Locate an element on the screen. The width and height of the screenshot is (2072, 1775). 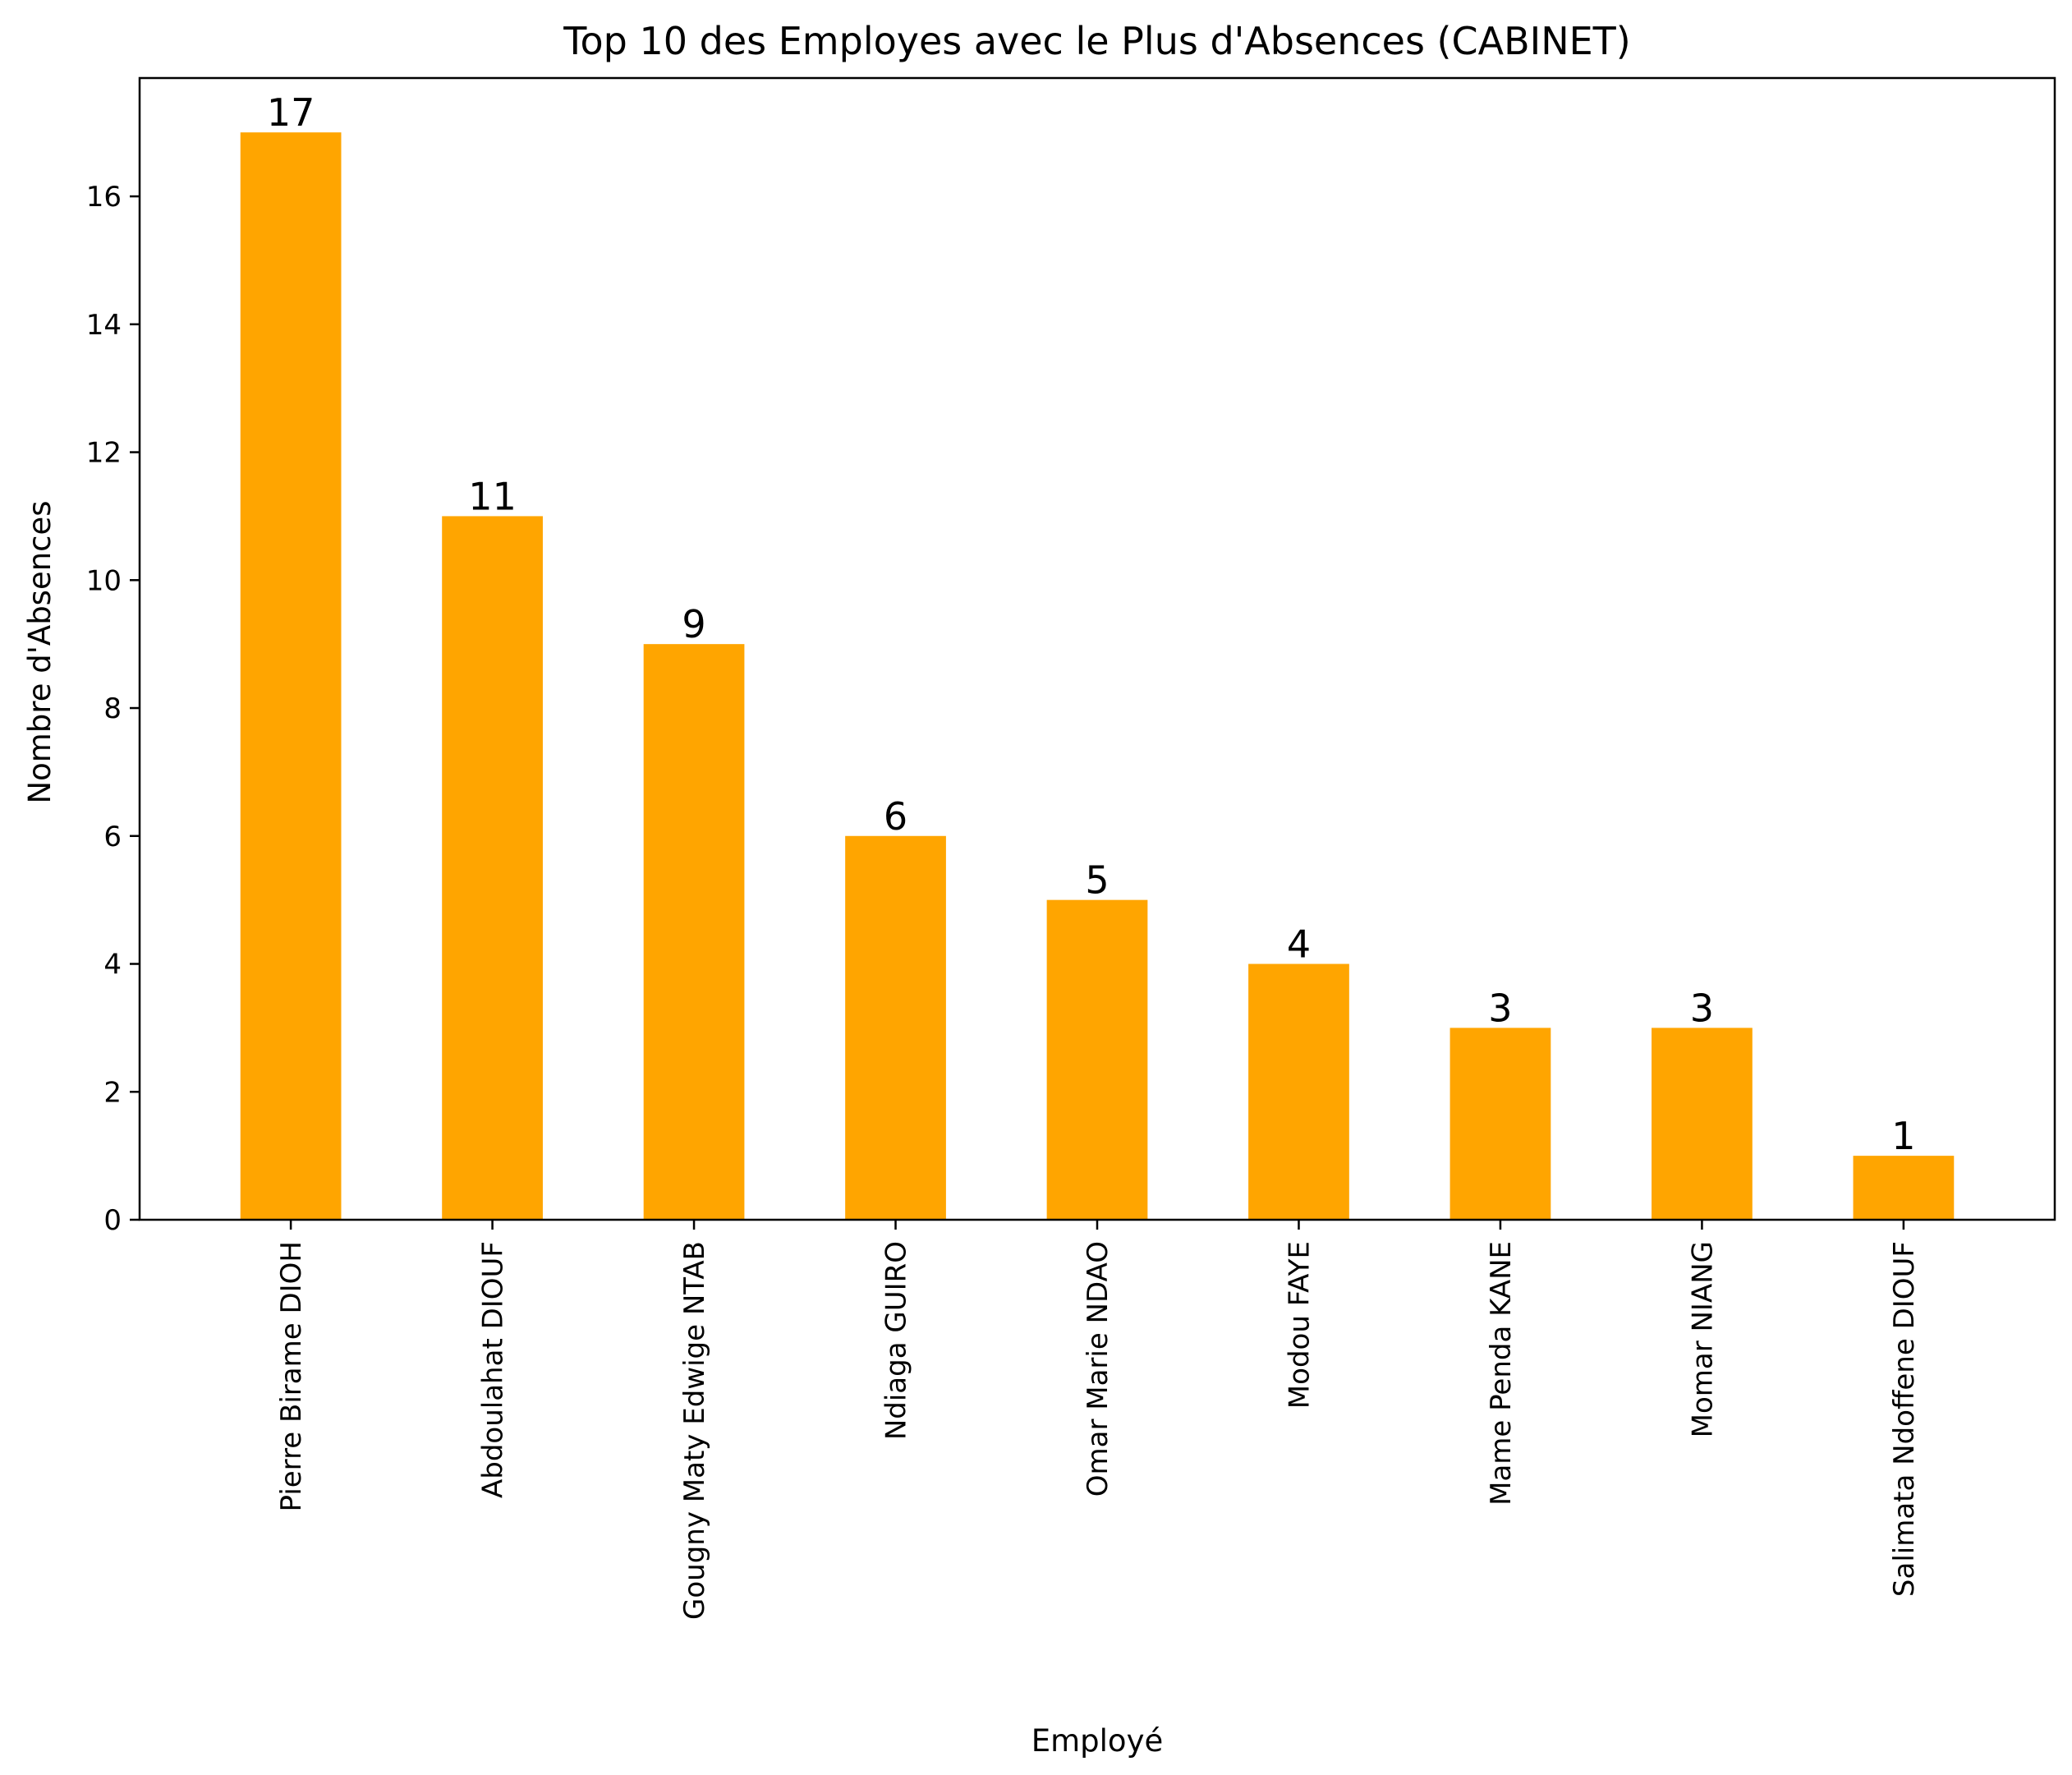
data-label: 11 is located at coordinates (493, 496).